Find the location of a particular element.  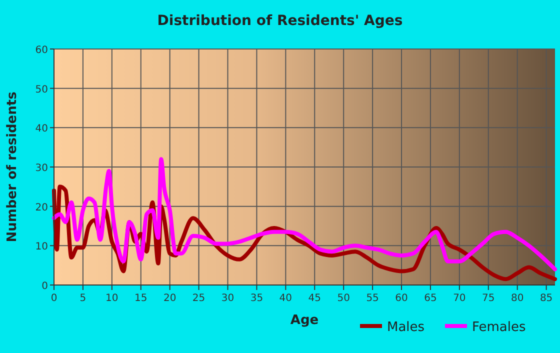

legend-label: Females is located at coordinates (499, 327).